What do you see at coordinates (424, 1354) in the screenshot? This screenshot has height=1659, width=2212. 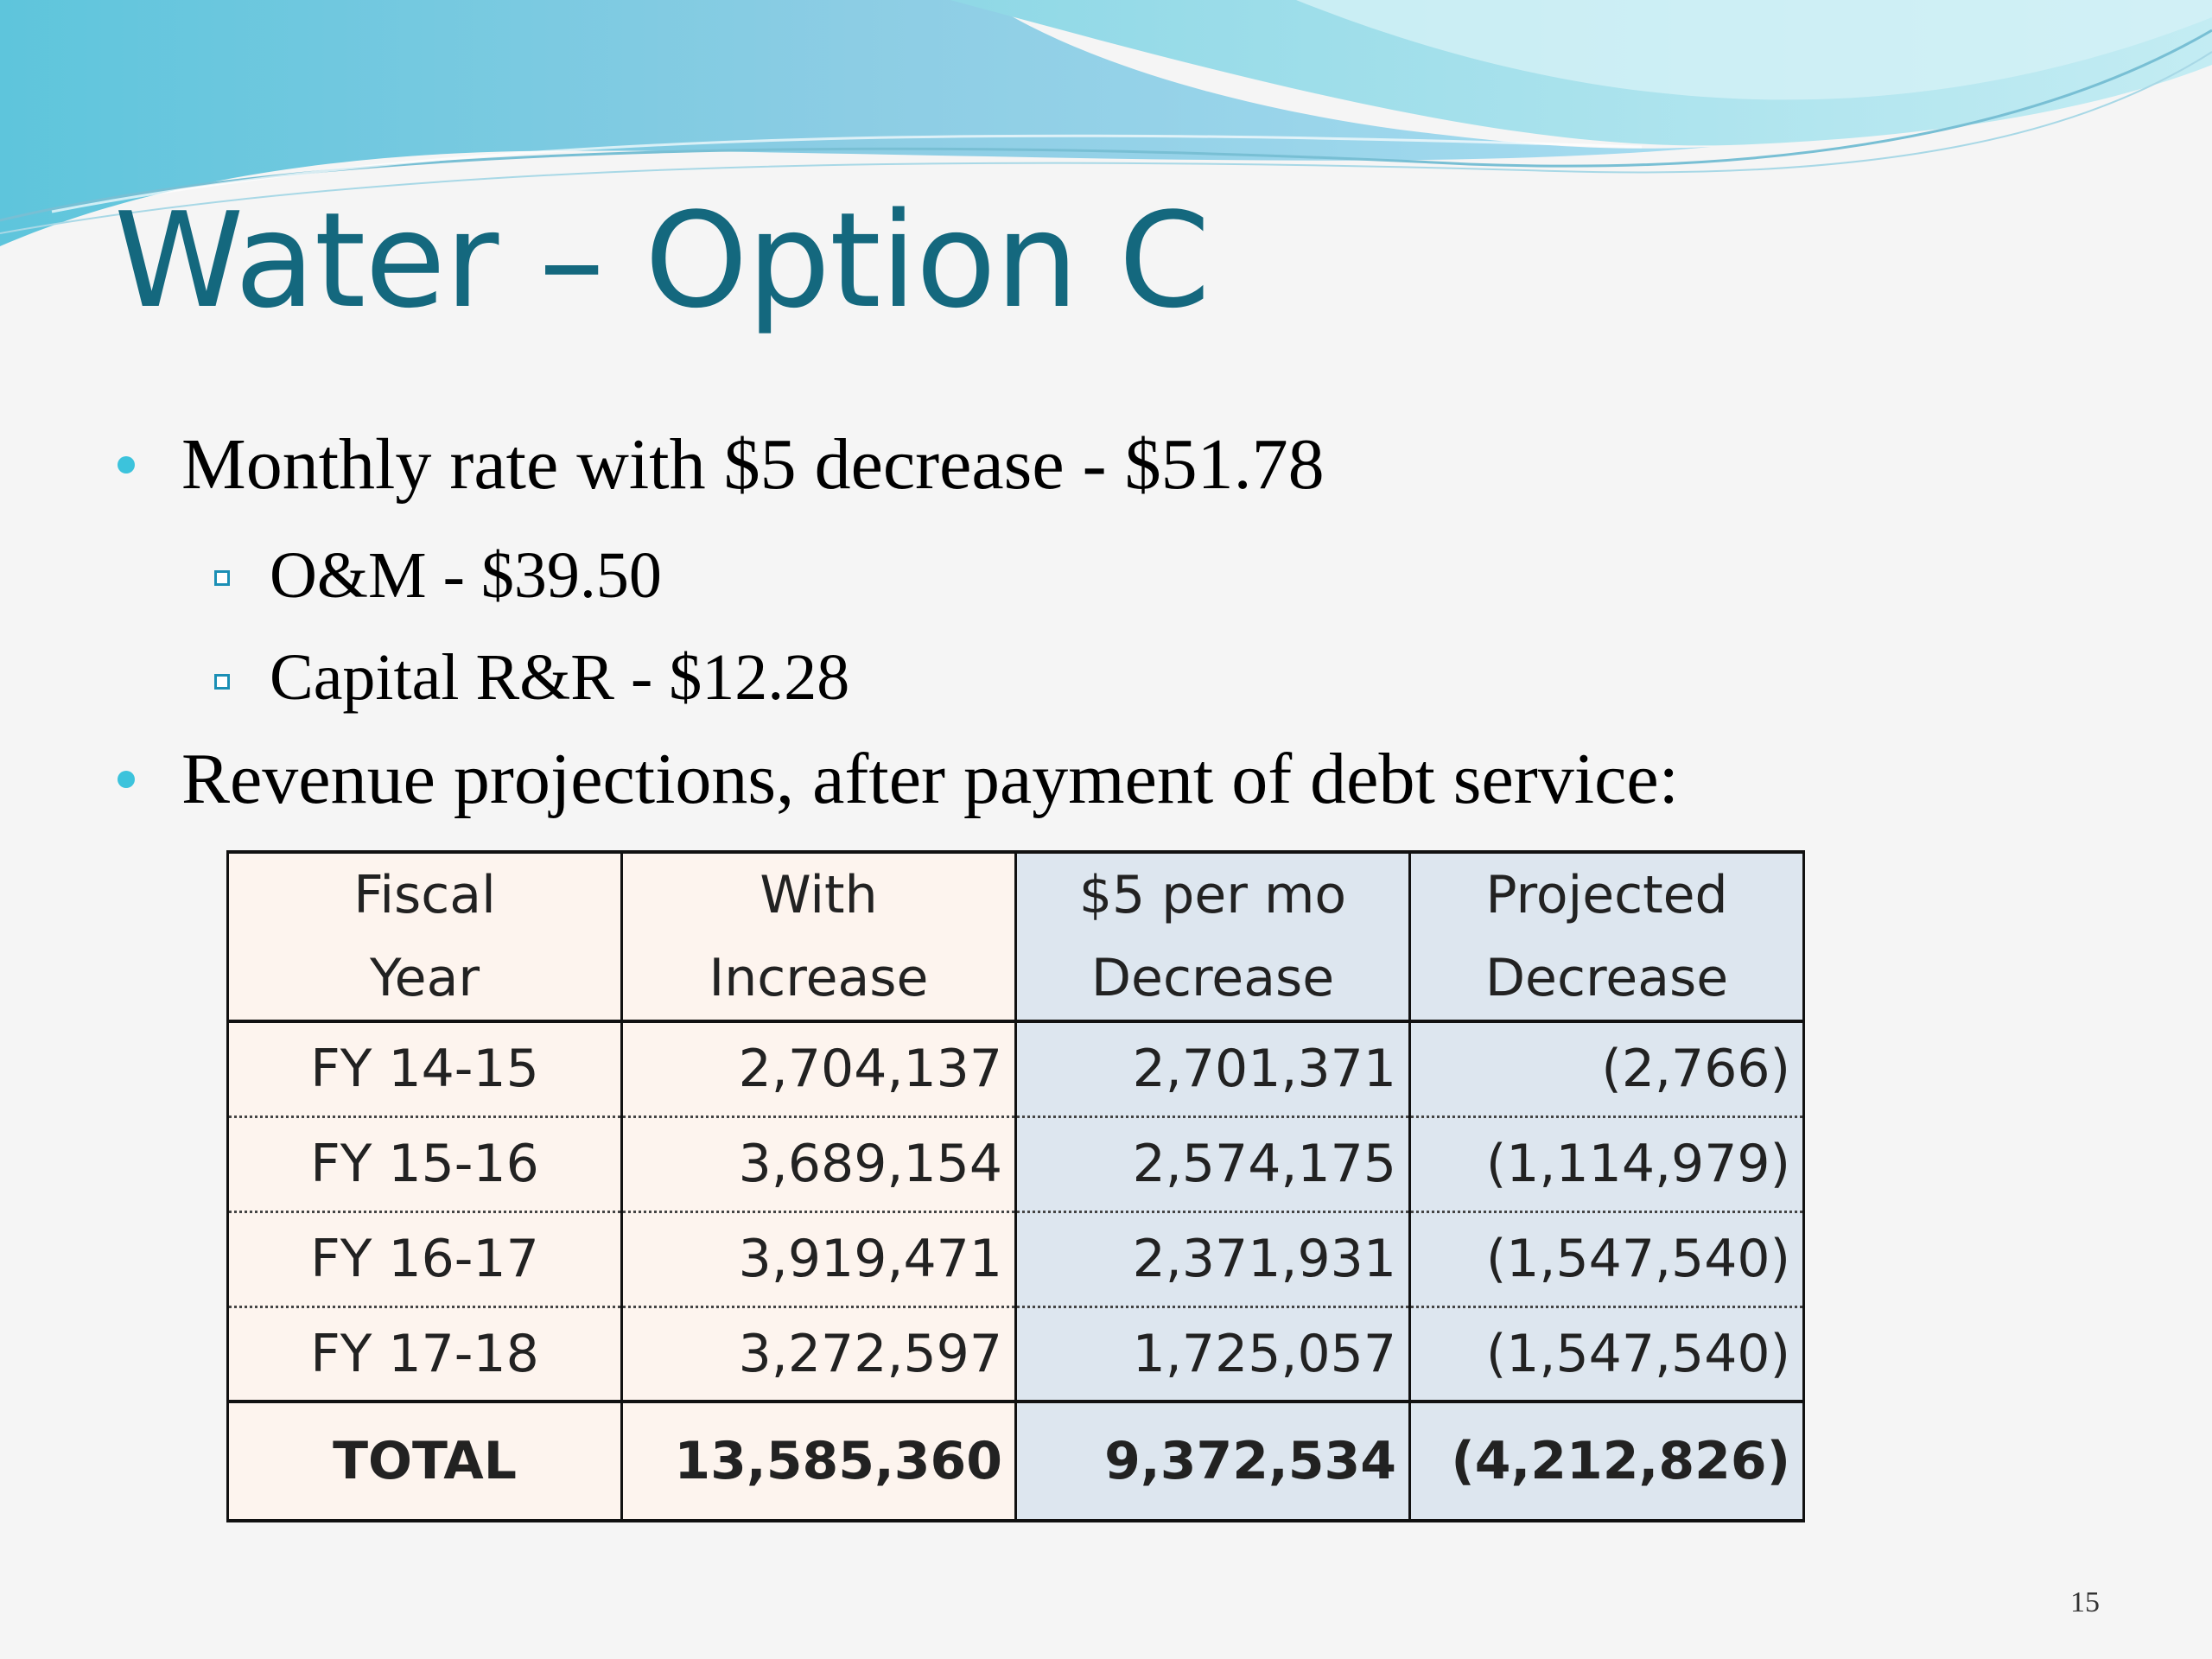 I see `fiscal-year-cell: FY 17-18` at bounding box center [424, 1354].